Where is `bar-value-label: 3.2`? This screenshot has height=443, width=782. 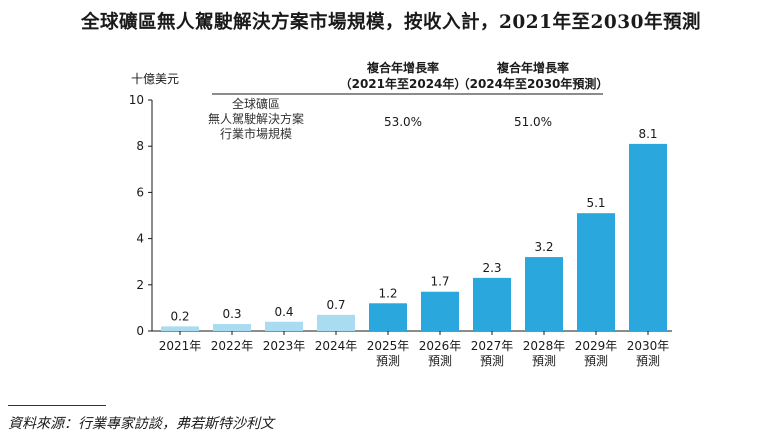
bar-value-label: 3.2 is located at coordinates (543, 247).